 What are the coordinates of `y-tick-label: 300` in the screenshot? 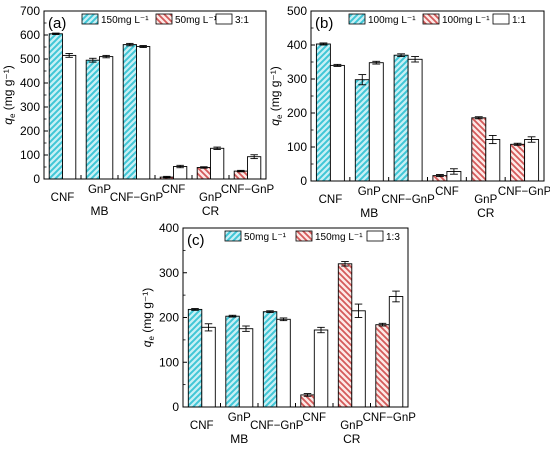 It's located at (30, 107).